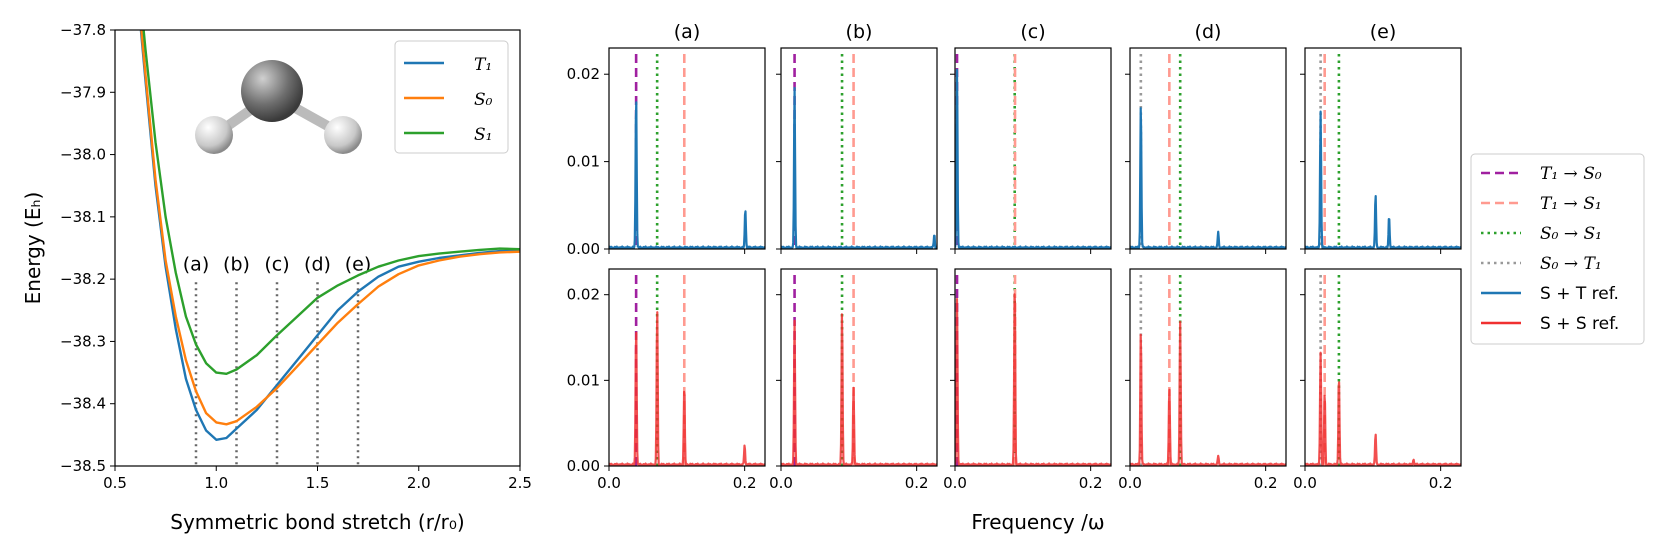  Describe the element at coordinates (83, 341) in the screenshot. I see `y-tick-label-2: −38.3` at that location.